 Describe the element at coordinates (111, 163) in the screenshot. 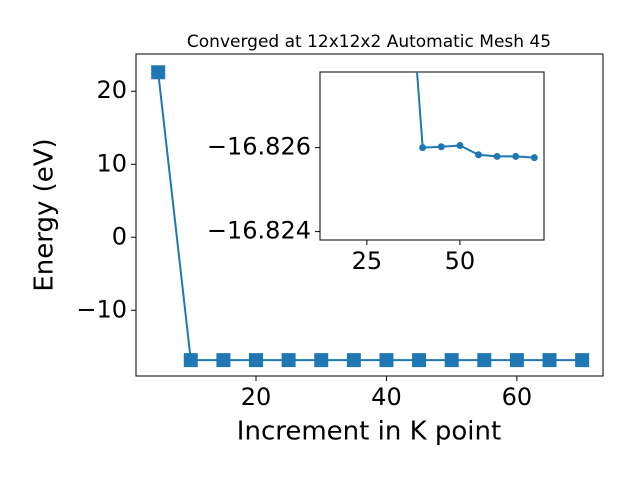

I see `y-tick-label: 10` at that location.